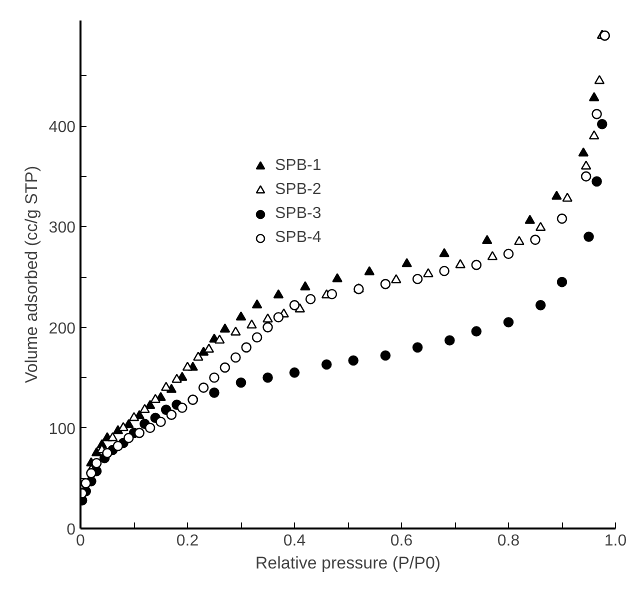 This screenshot has width=644, height=601. Describe the element at coordinates (31, 275) in the screenshot. I see `y-axis-title: Volume adsorbed (cc/g STP)` at that location.